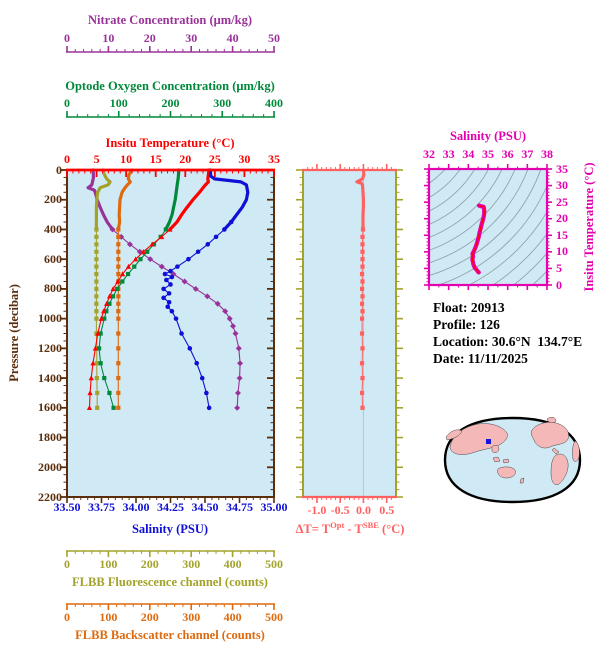  What do you see at coordinates (468, 154) in the screenshot?
I see `ts-salinity-tick-label: 34` at bounding box center [468, 154].